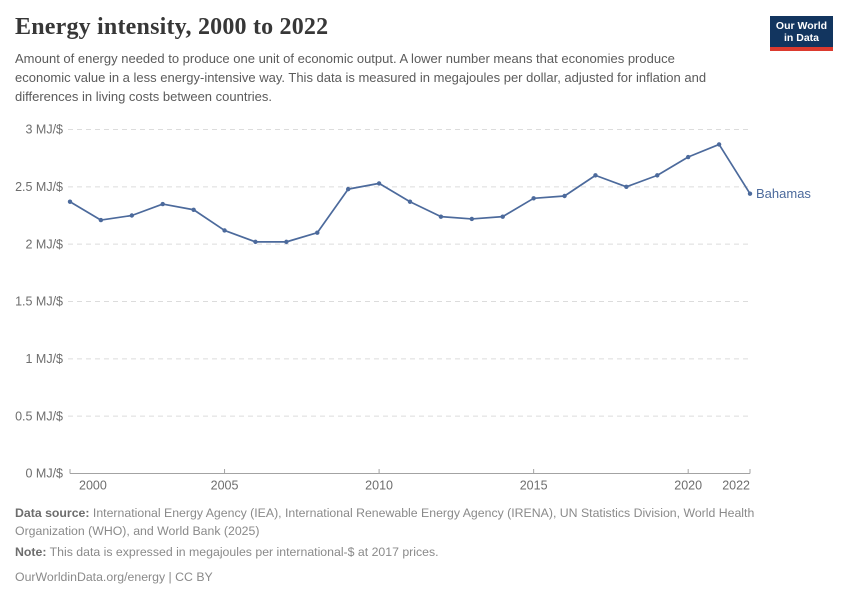  What do you see at coordinates (44, 474) in the screenshot?
I see `y-tick-label: 0 MJ/$` at bounding box center [44, 474].